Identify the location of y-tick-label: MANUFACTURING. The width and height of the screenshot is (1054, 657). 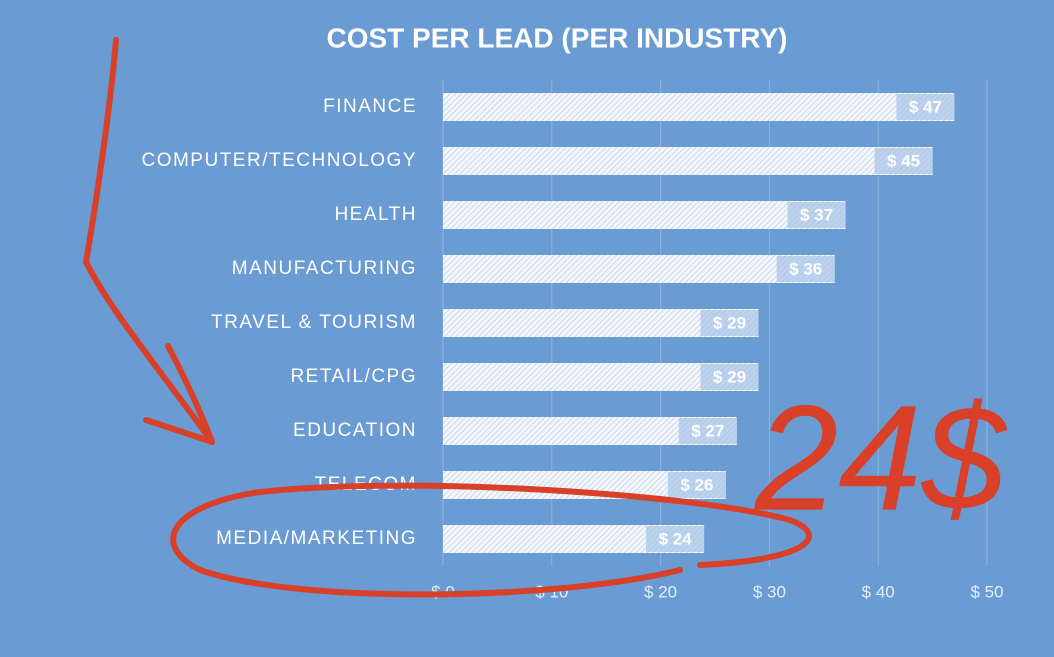
(324, 268).